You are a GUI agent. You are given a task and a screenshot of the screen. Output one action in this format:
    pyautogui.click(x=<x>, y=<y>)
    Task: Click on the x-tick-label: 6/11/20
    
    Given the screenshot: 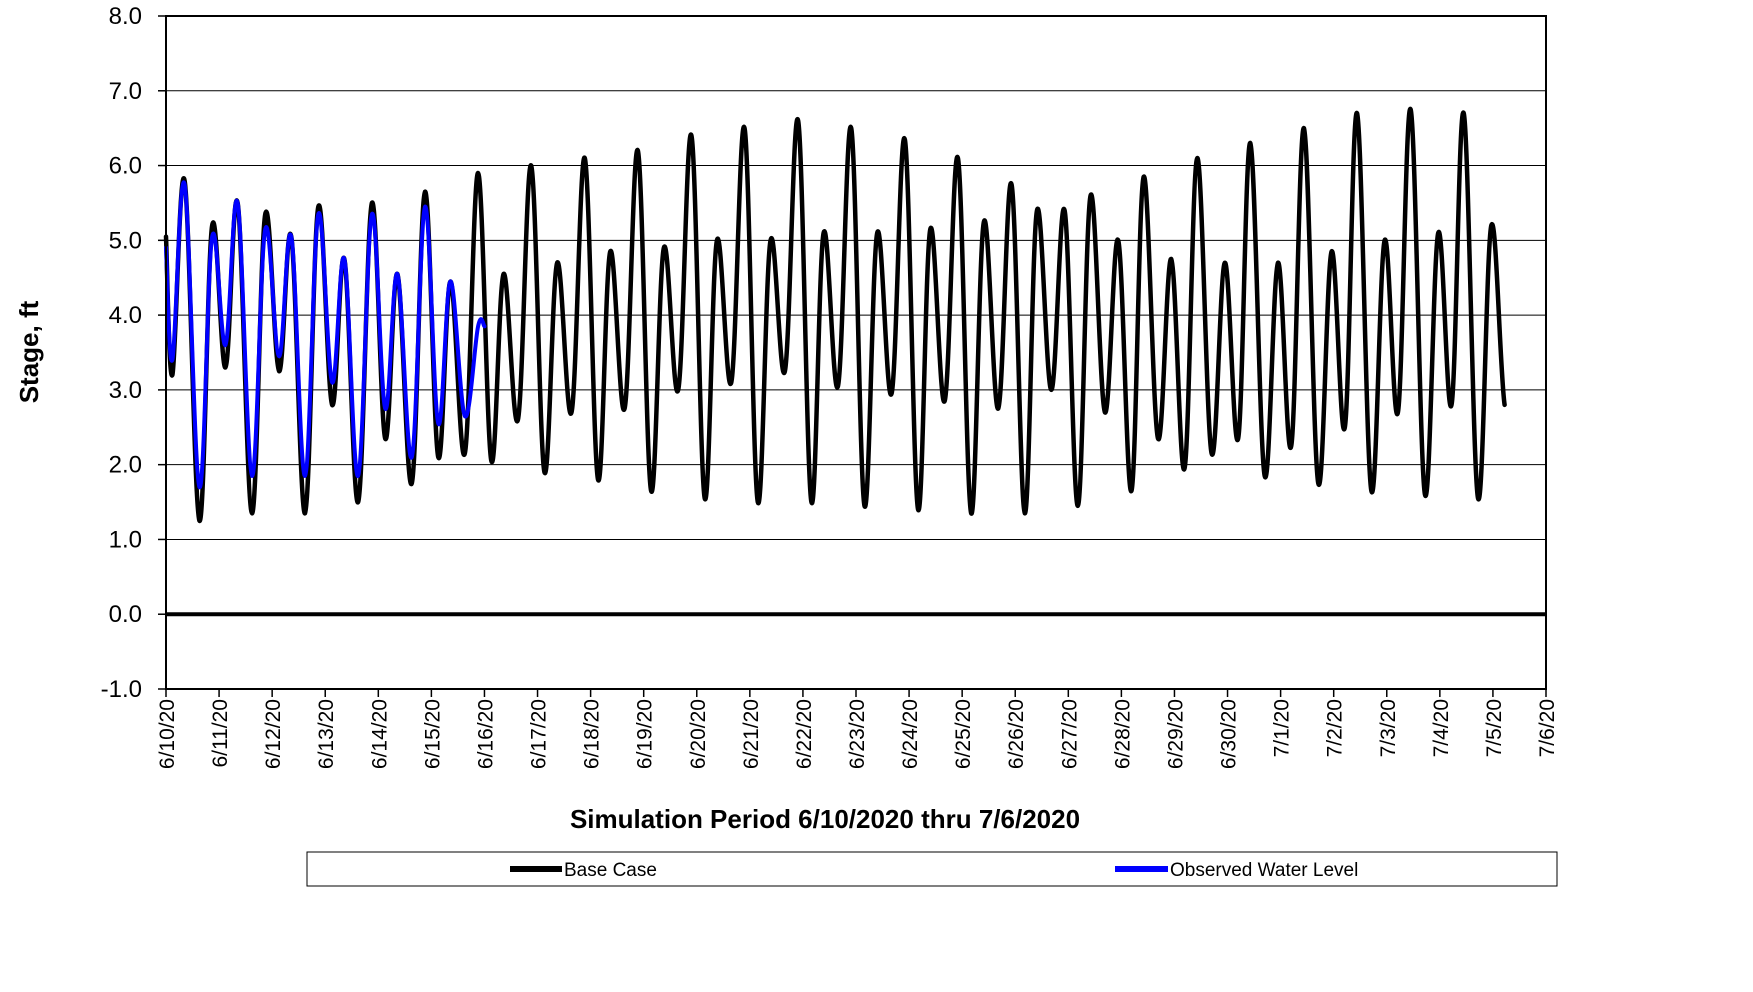 What is the action you would take?
    pyautogui.click(x=220, y=733)
    